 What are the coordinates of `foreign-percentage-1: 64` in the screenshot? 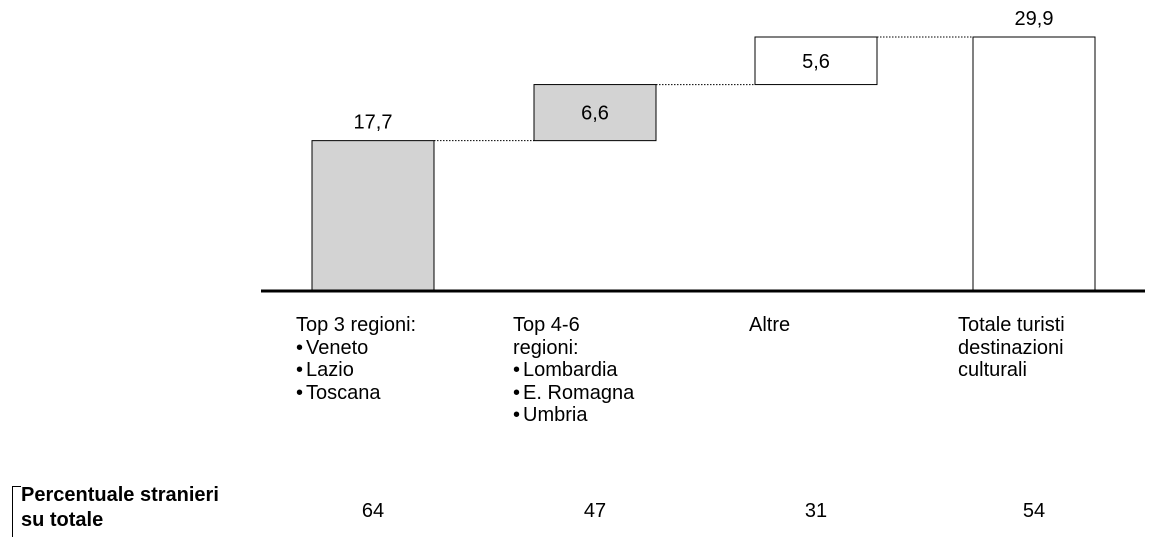 It's located at (373, 511).